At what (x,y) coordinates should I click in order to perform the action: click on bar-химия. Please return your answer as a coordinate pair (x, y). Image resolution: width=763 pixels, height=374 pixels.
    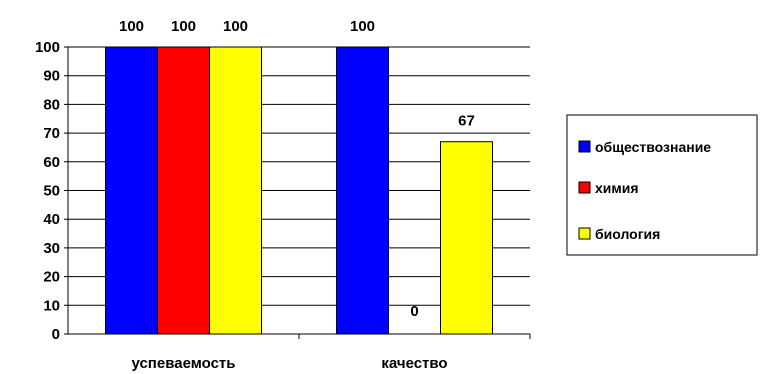
    Looking at the image, I should click on (184, 190).